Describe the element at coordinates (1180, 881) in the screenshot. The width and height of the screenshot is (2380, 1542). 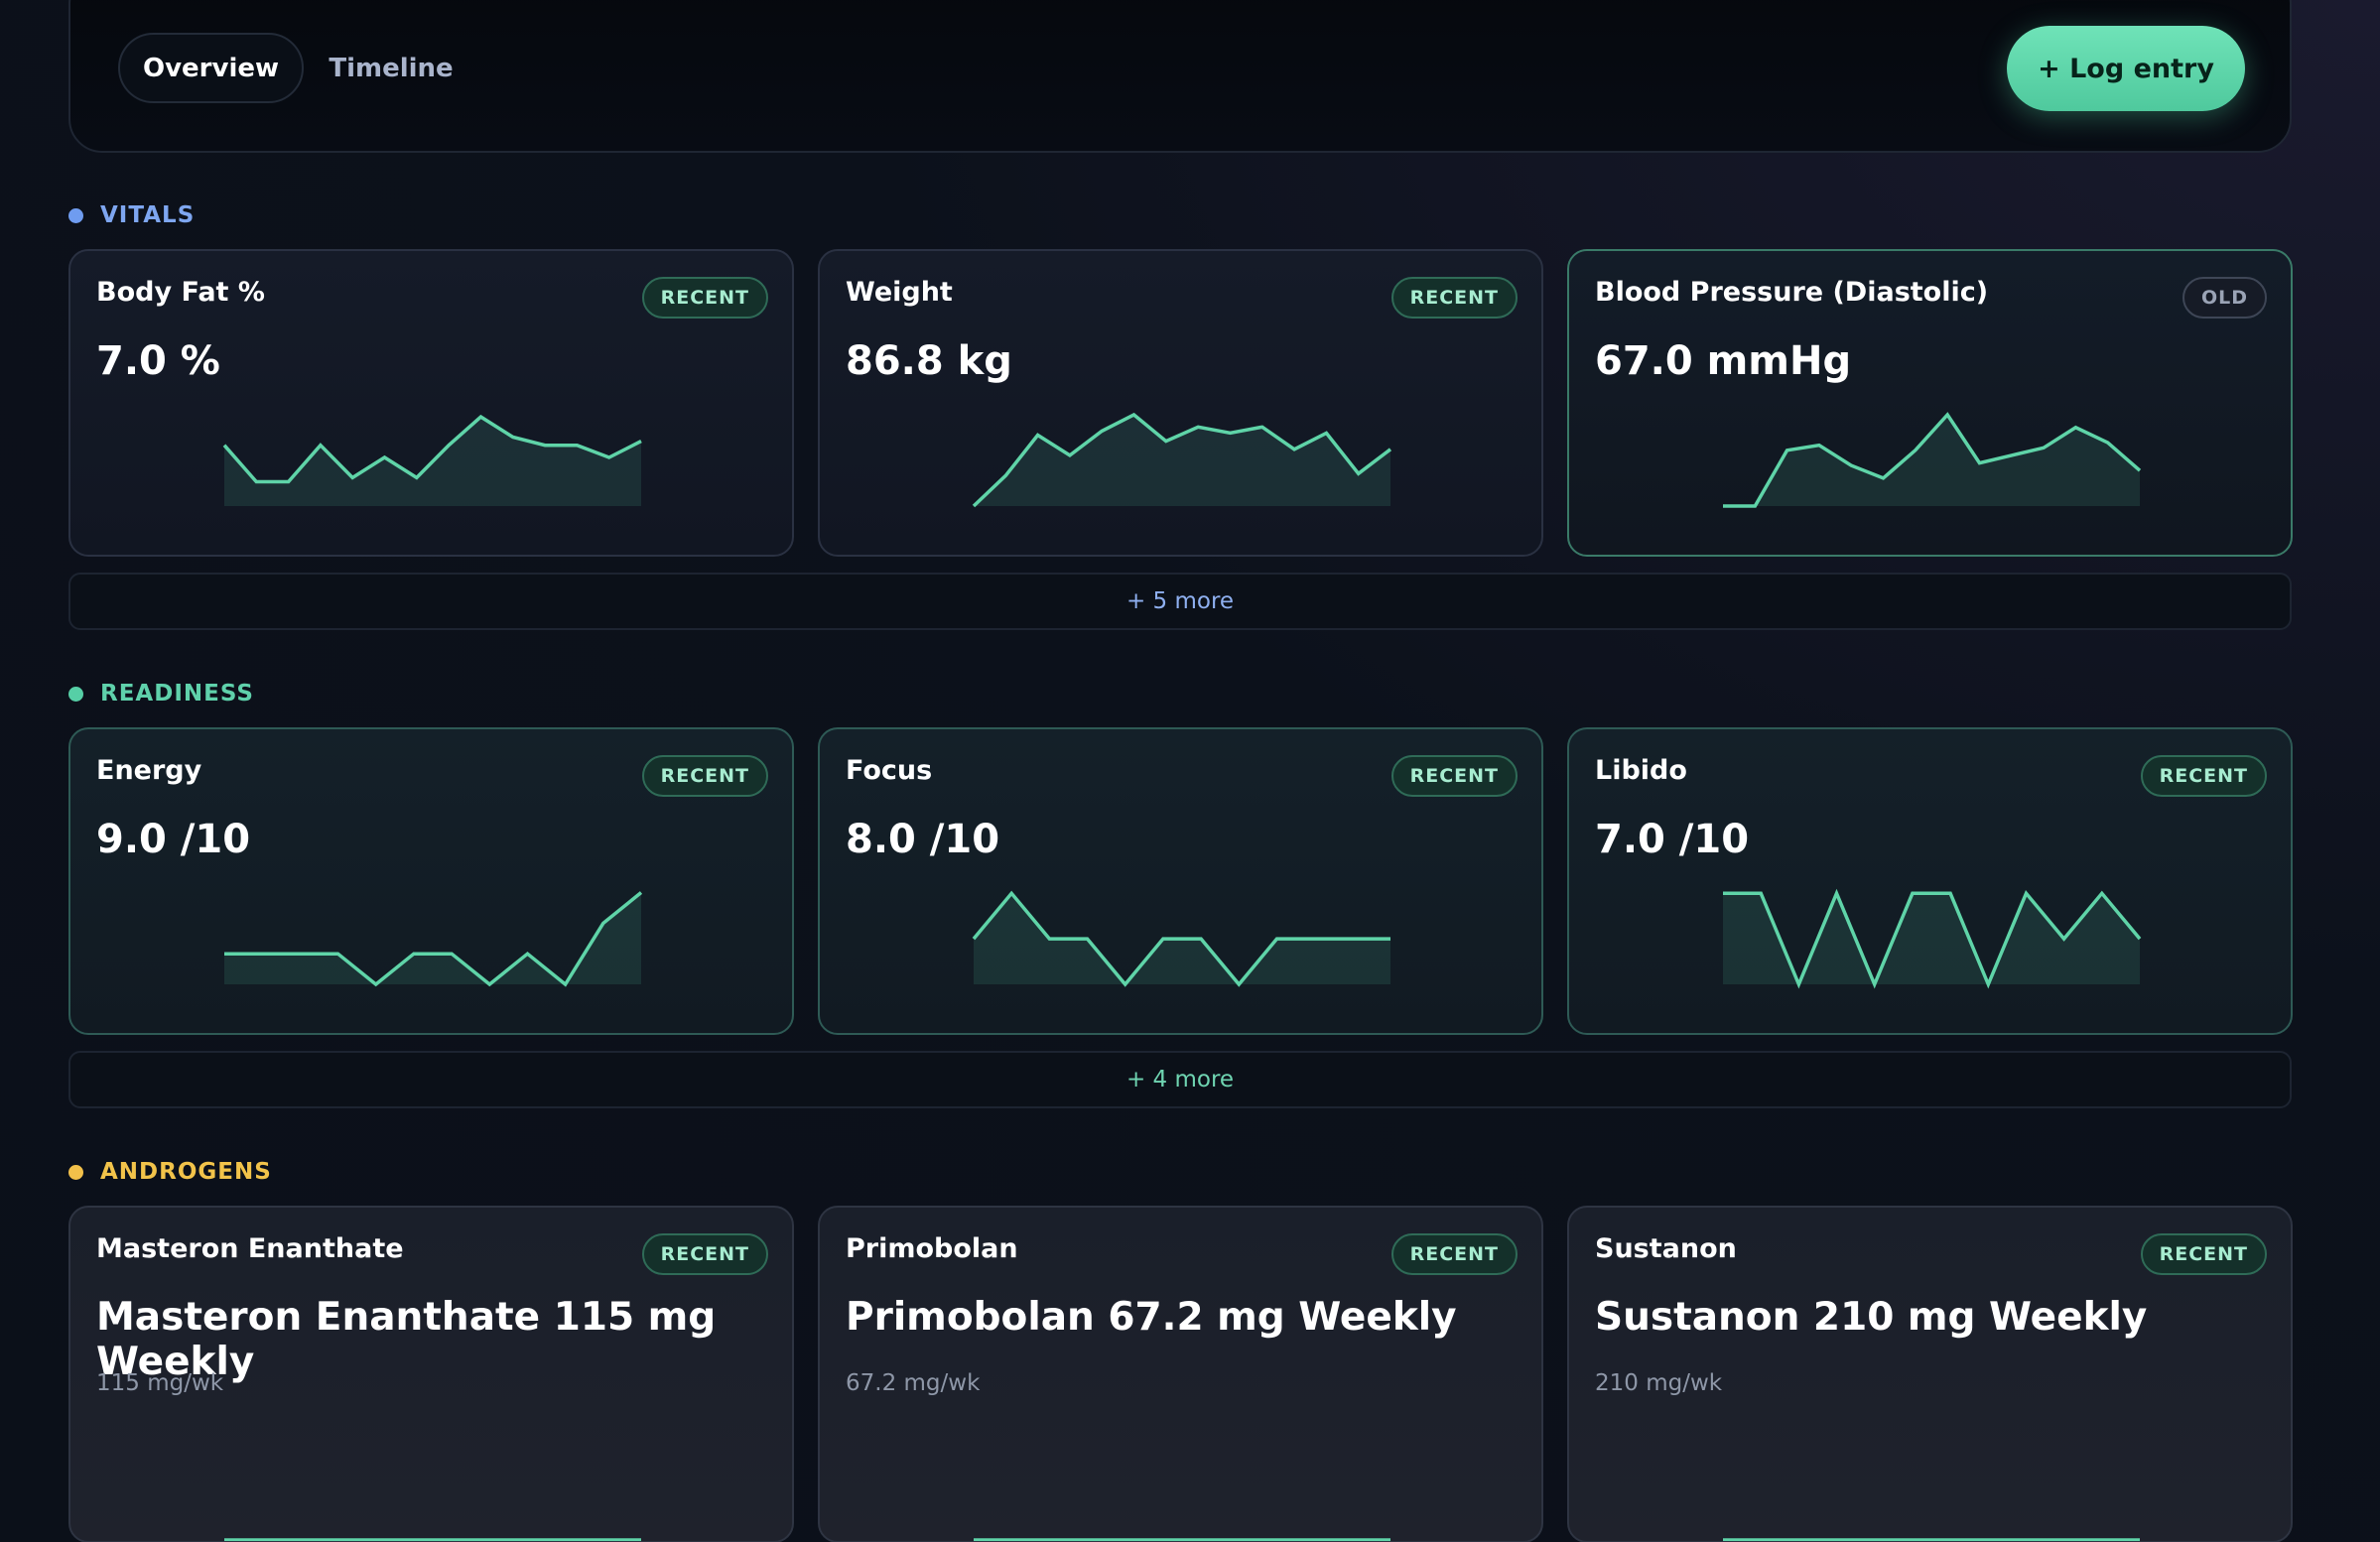
I see `metric-card-focus: Focus RECENT 8.0 /10` at that location.